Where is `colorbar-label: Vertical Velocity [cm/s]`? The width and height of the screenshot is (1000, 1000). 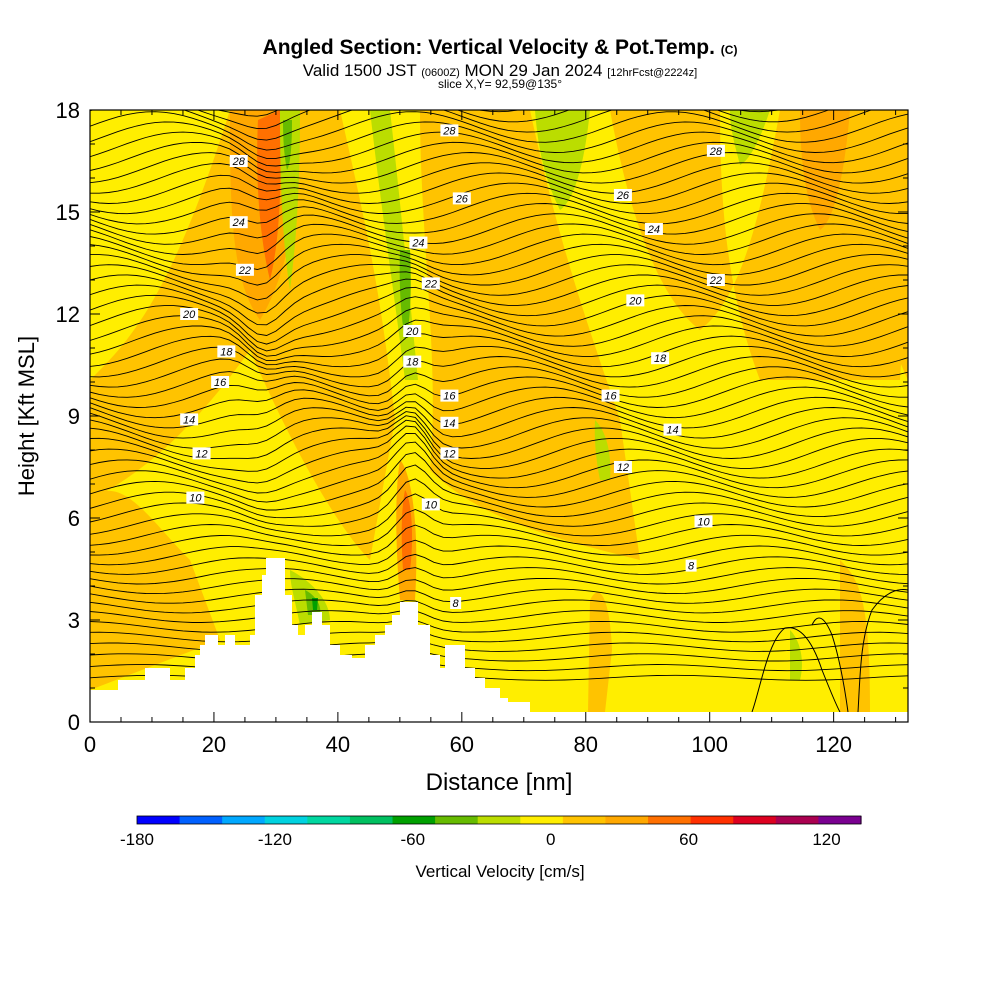 colorbar-label: Vertical Velocity [cm/s] is located at coordinates (500, 871).